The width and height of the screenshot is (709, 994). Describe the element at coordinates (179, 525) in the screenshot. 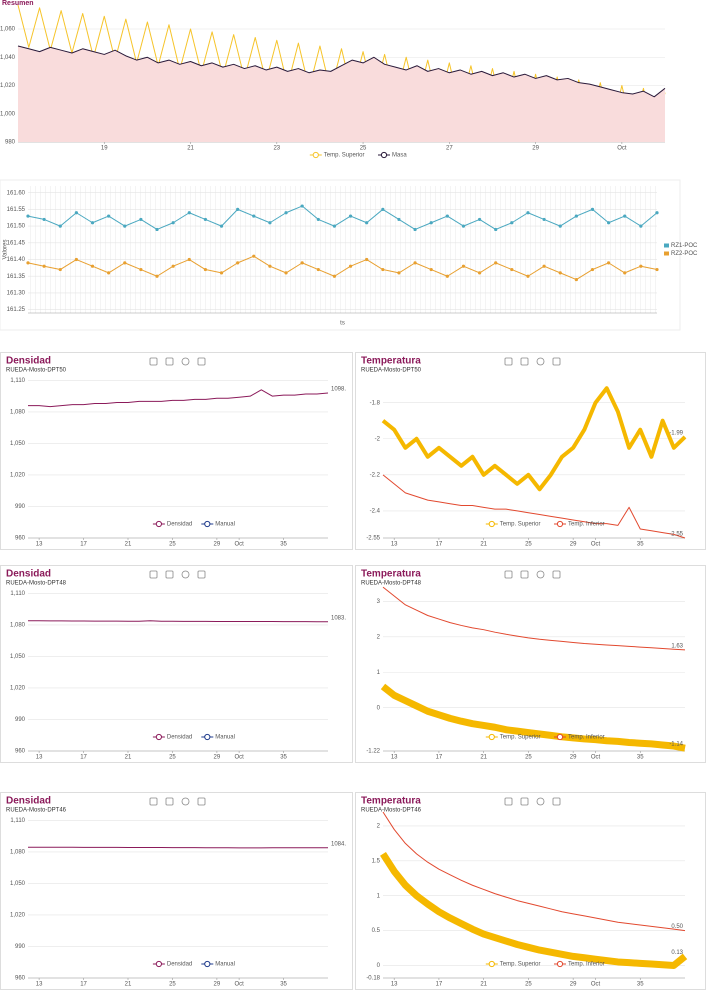

I see `legend-label: Densidad` at that location.